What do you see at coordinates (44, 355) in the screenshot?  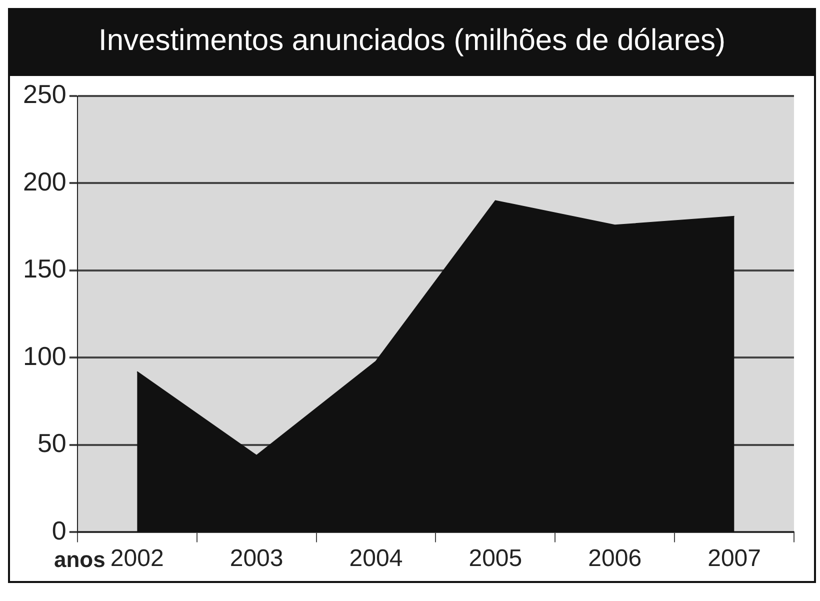 I see `y-tick-label: 100` at bounding box center [44, 355].